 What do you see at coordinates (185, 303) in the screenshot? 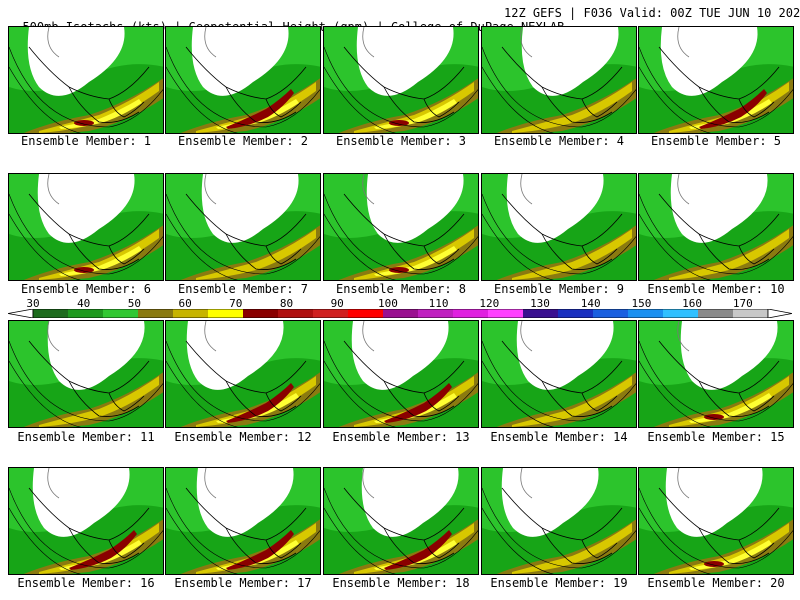
I see `colorbar-tick-label: 60` at bounding box center [185, 303].